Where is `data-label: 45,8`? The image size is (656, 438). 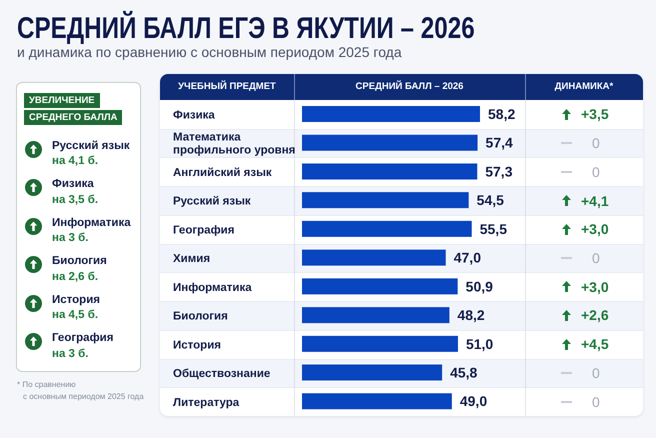 data-label: 45,8 is located at coordinates (464, 372).